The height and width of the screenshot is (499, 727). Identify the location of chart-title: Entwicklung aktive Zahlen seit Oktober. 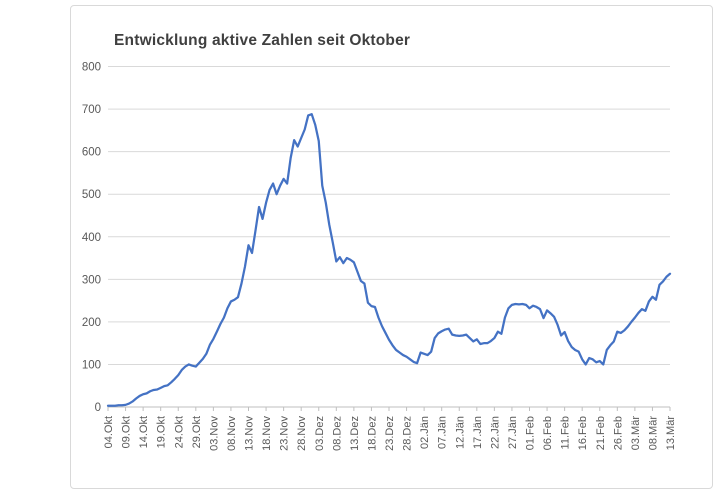
(262, 40).